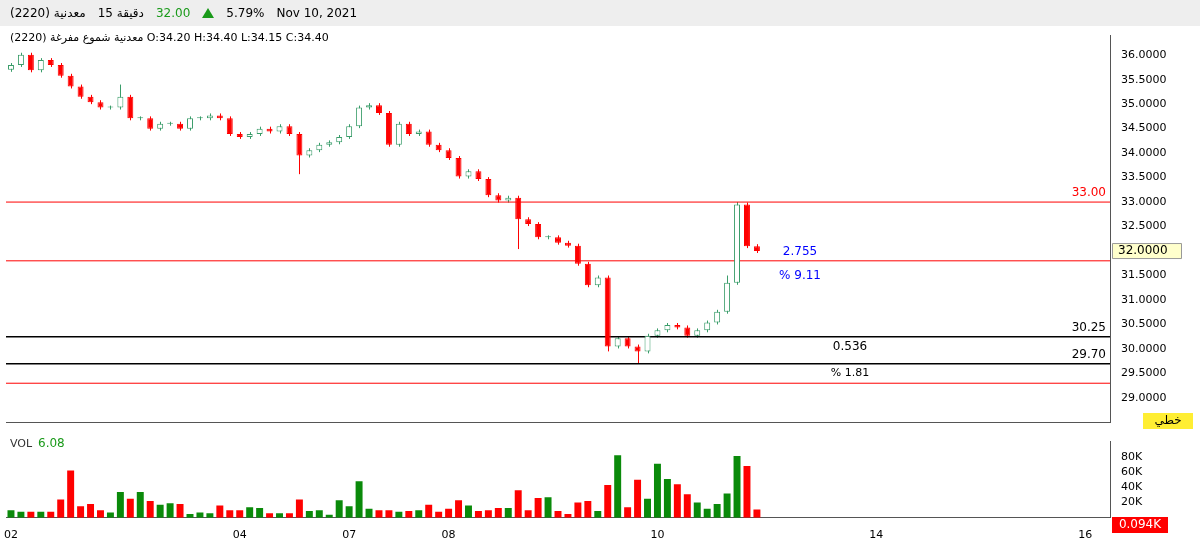  Describe the element at coordinates (120, 13) in the screenshot. I see `text: 15 دقيقة` at that location.